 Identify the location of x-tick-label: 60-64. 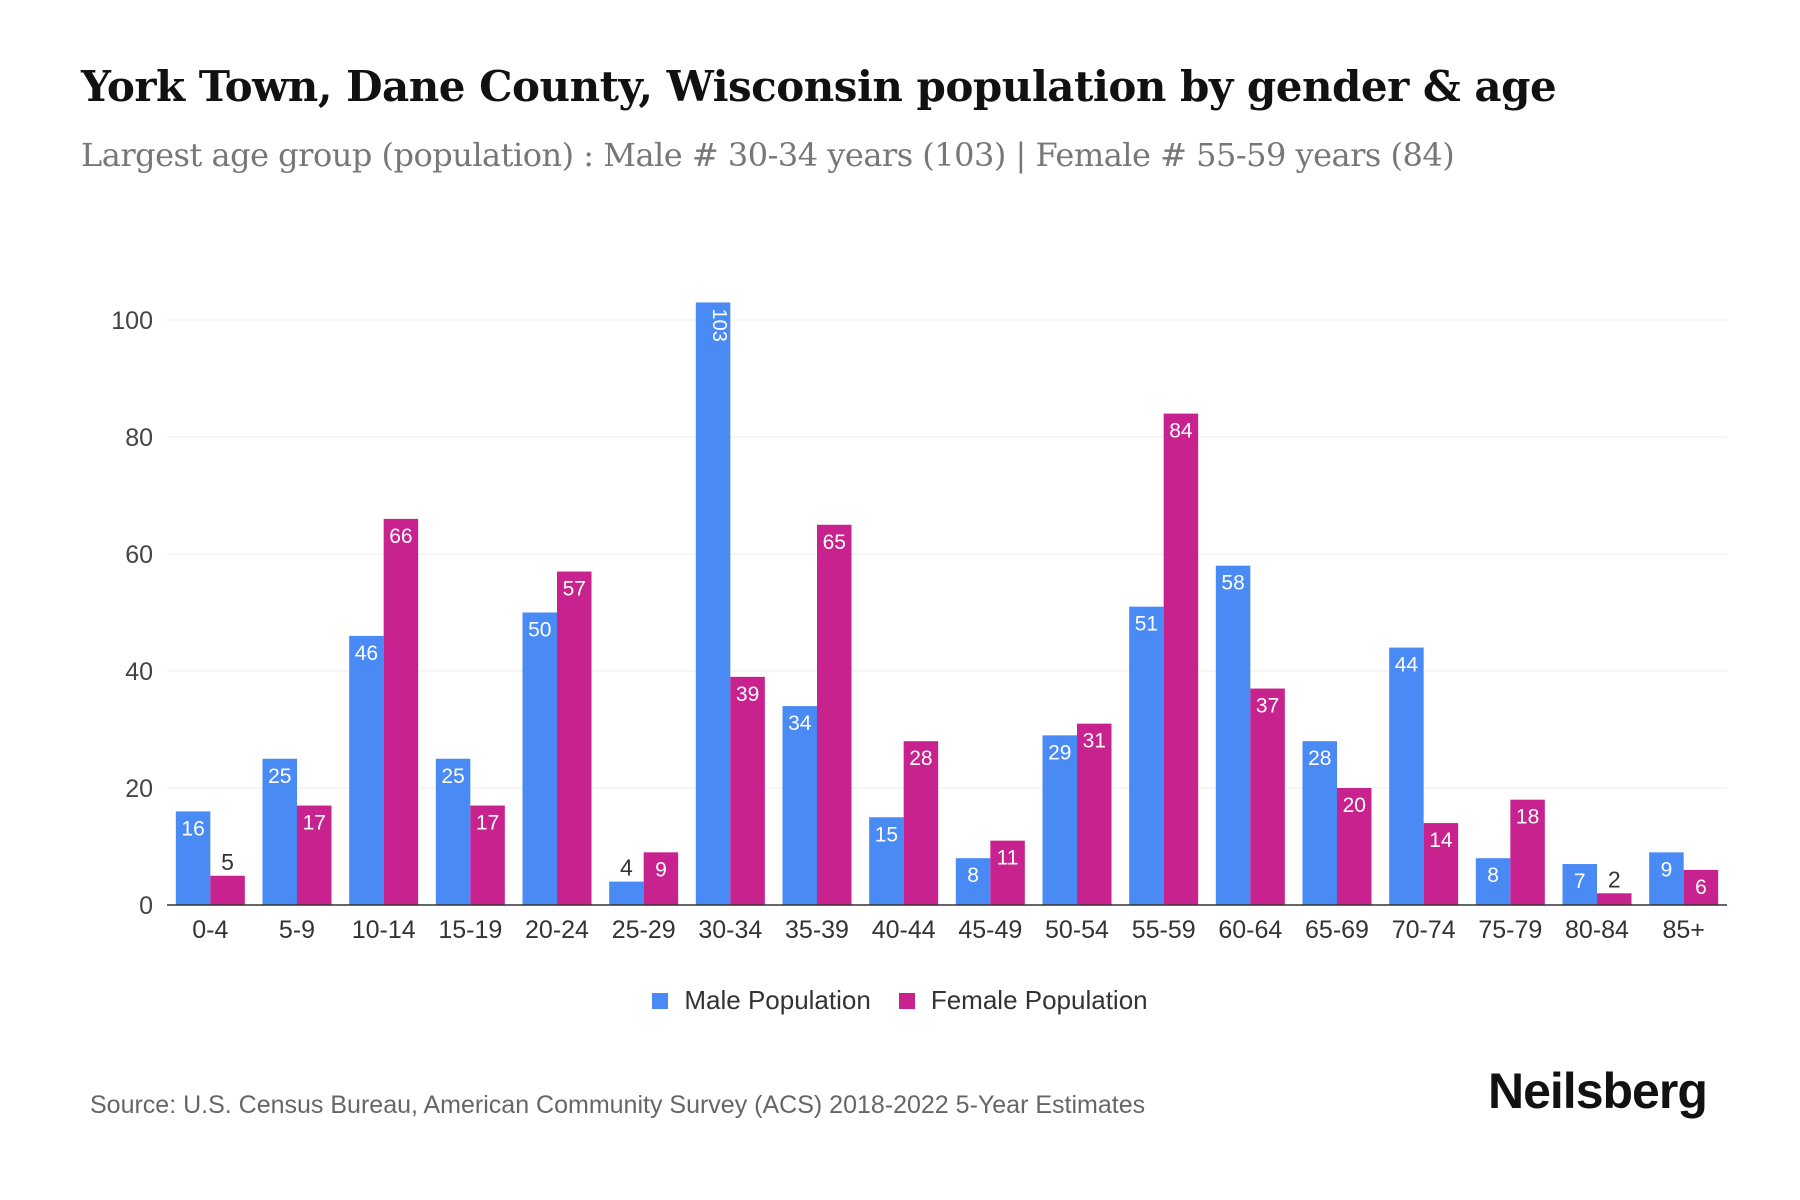
(1250, 930).